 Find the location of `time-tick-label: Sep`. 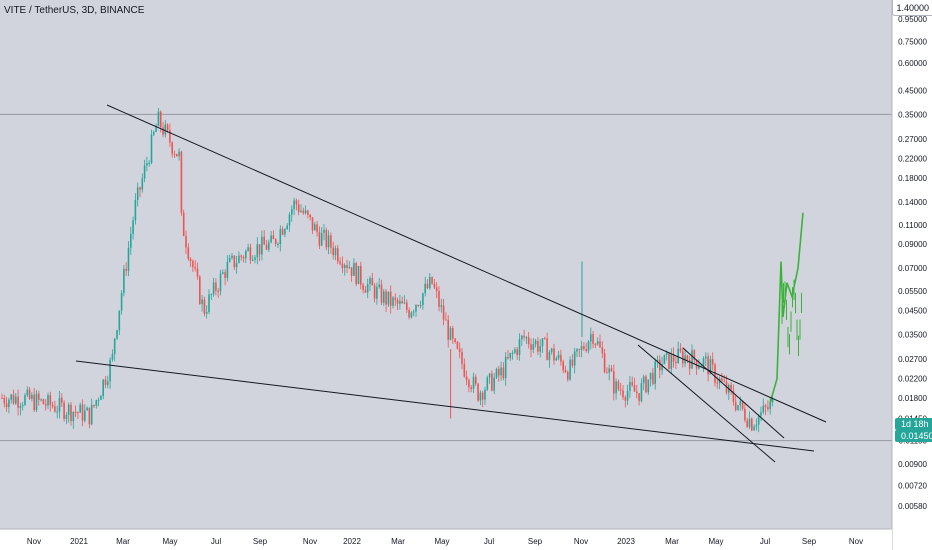

time-tick-label: Sep is located at coordinates (535, 541).